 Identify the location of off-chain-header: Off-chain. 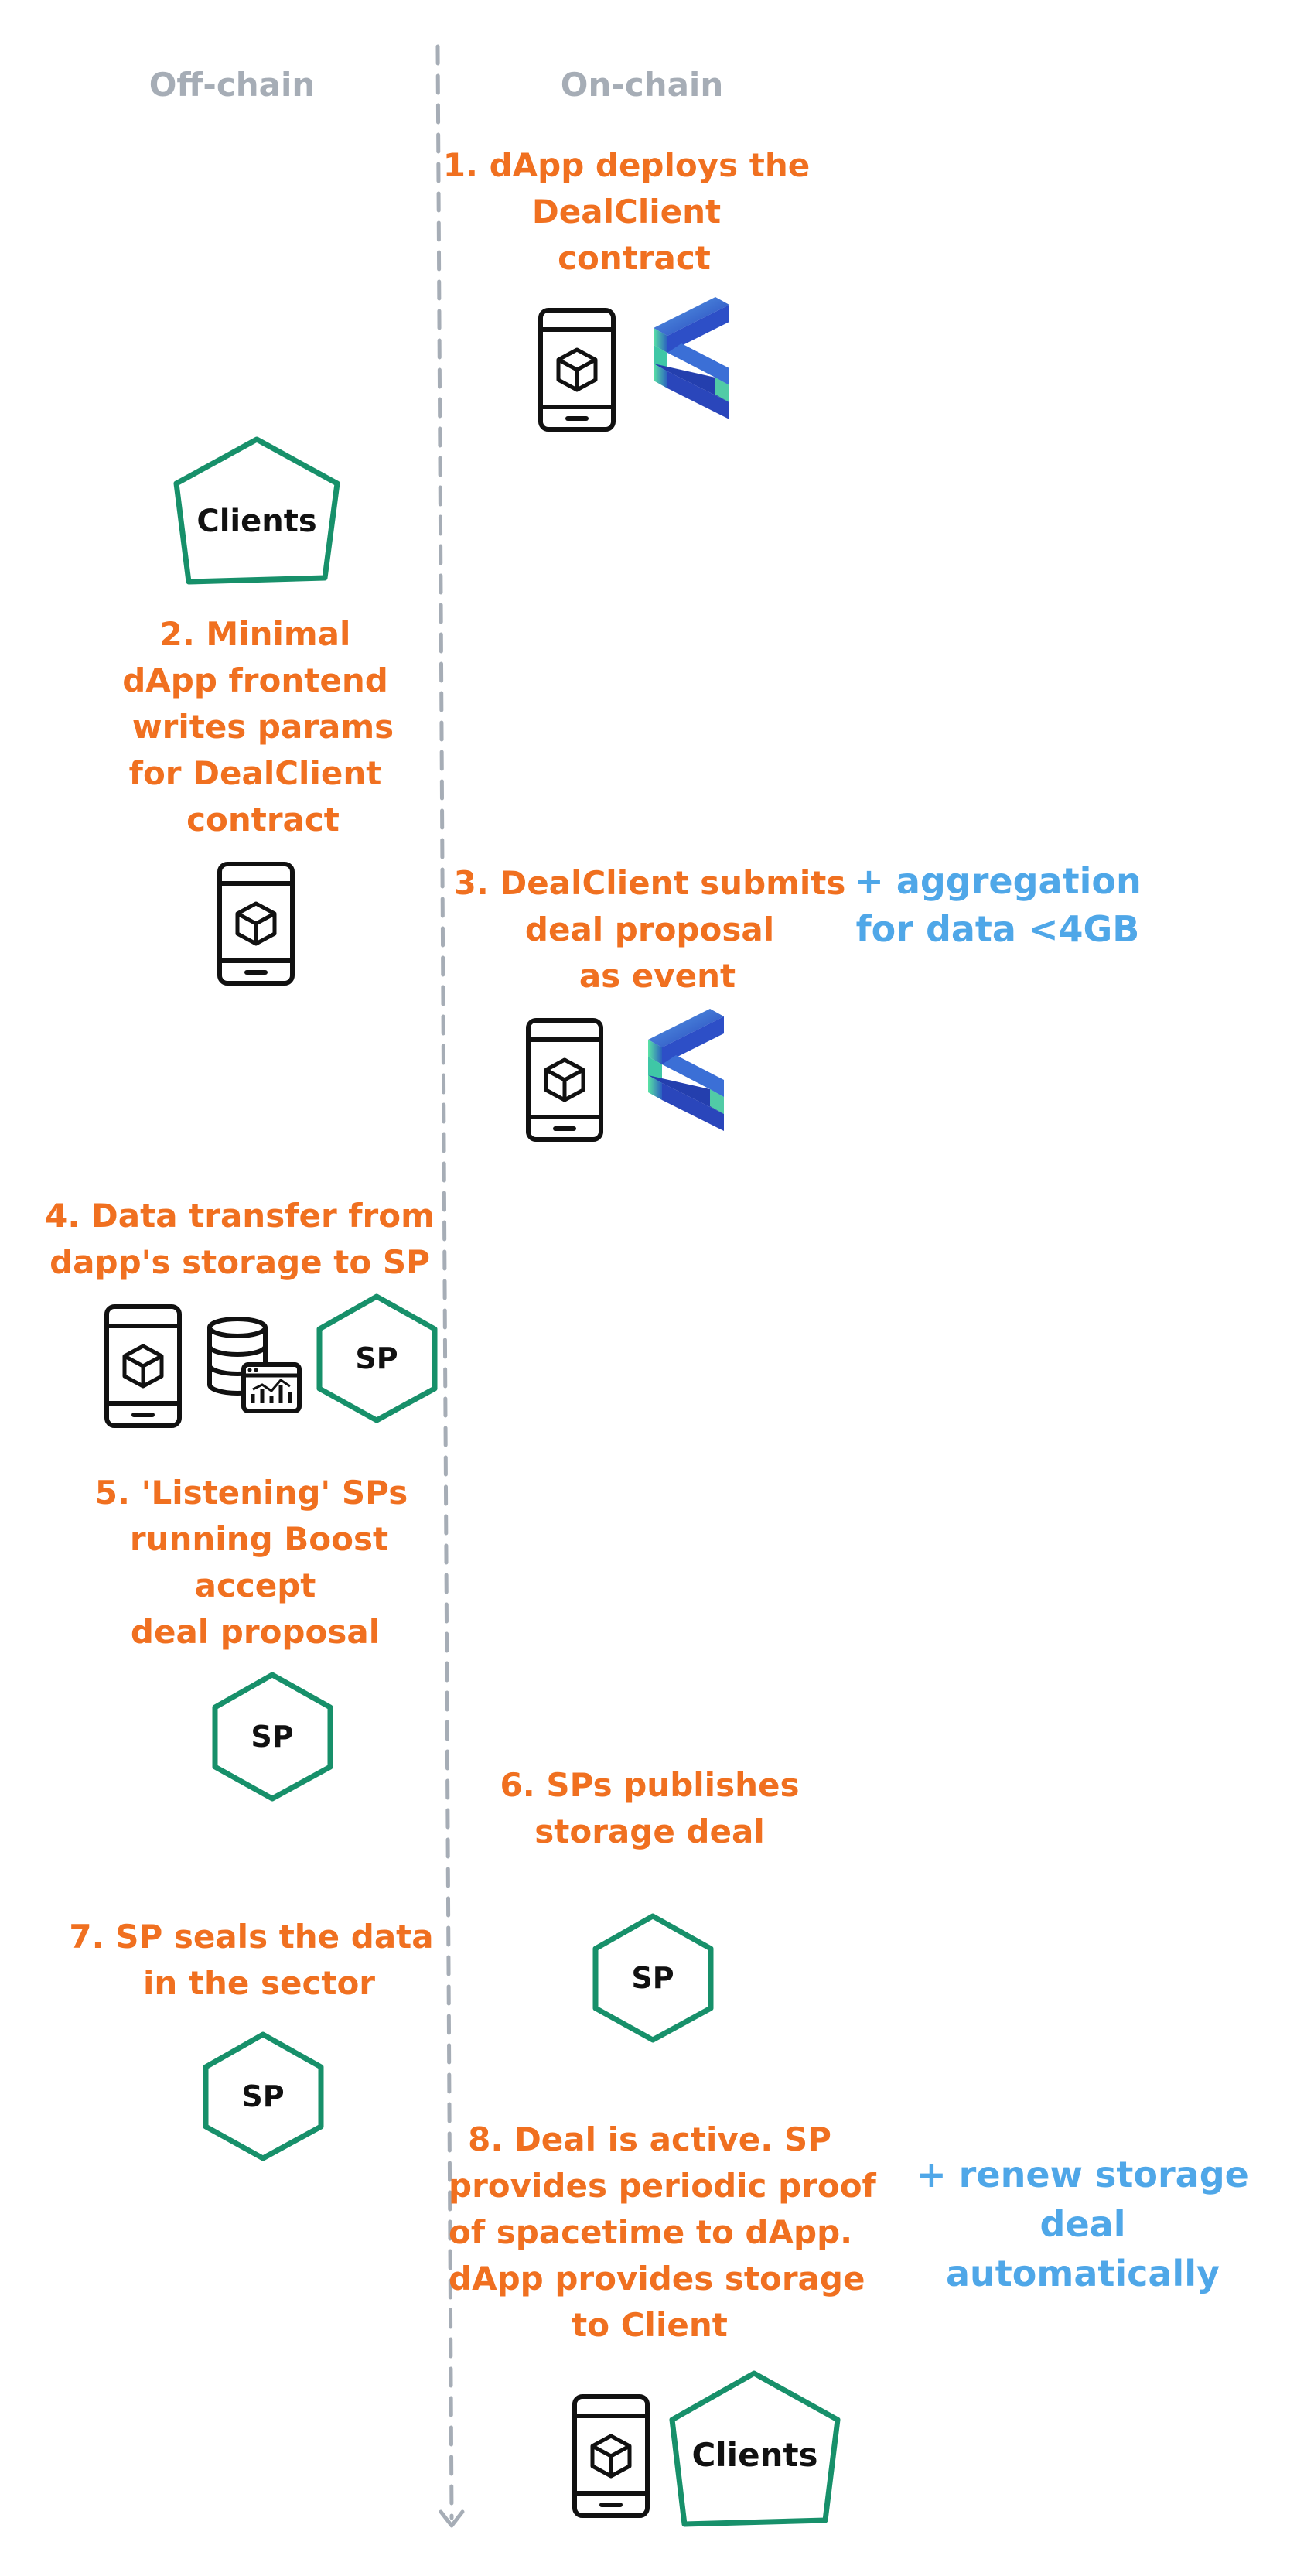
(232, 85).